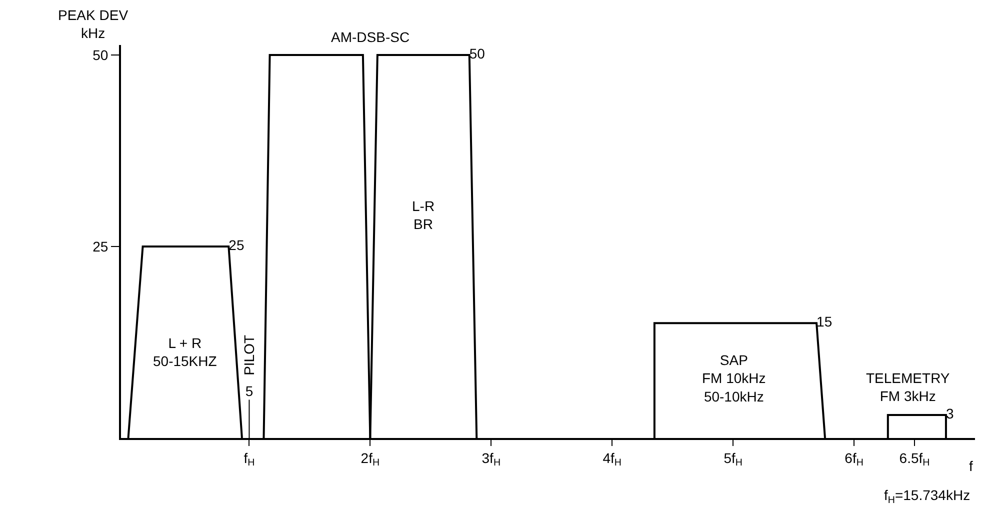 Image resolution: width=982 pixels, height=512 pixels. Describe the element at coordinates (734, 378) in the screenshot. I see `annotation: SAP FM 10kHz 50-10kHz` at that location.